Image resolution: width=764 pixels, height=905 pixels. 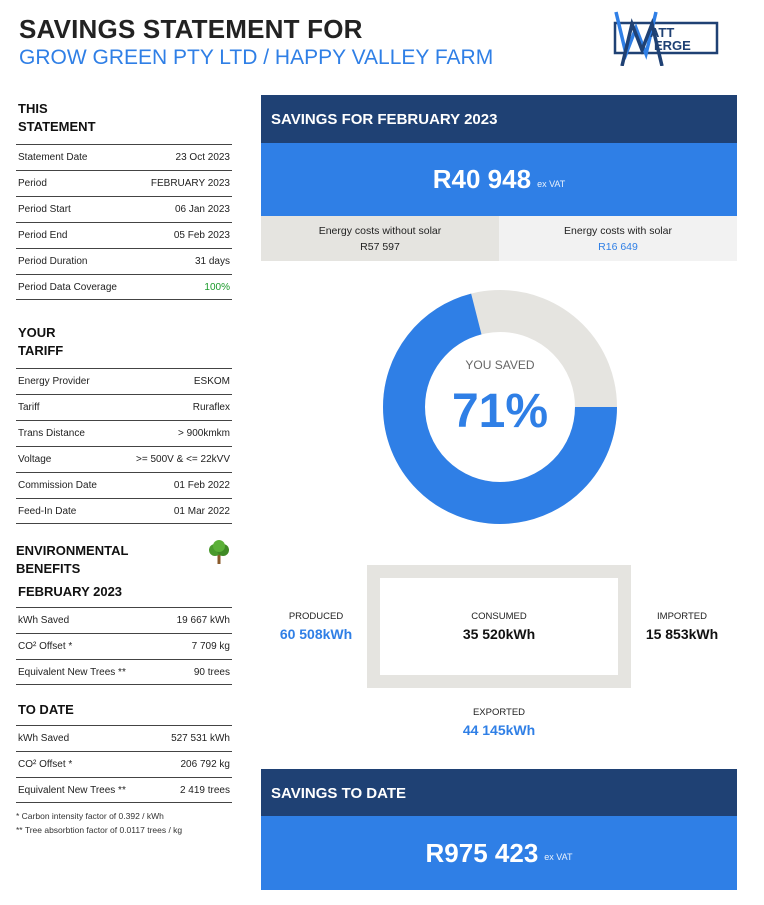 I want to click on tree-icon, so click(x=219, y=552).